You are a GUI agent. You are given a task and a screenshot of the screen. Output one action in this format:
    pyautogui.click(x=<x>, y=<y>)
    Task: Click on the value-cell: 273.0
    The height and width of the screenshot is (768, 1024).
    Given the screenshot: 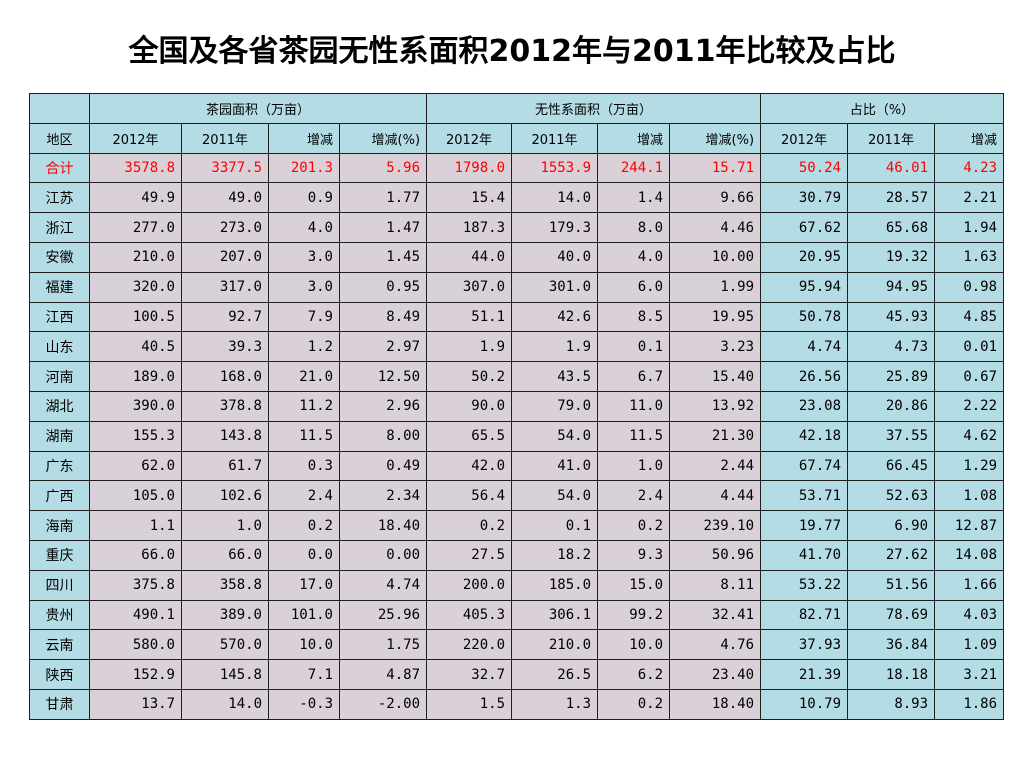 What is the action you would take?
    pyautogui.click(x=225, y=227)
    